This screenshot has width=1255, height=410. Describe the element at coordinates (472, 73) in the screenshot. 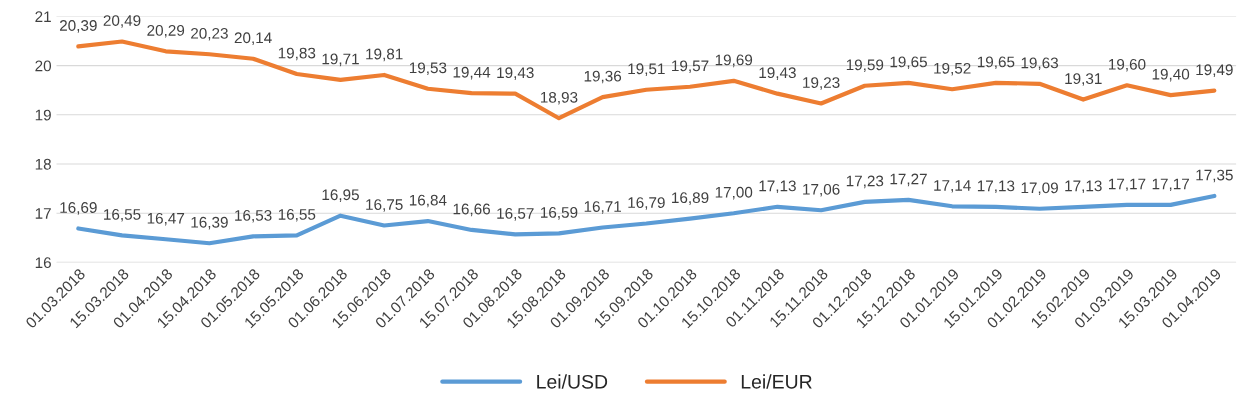

I see `data-label: 19,44` at that location.